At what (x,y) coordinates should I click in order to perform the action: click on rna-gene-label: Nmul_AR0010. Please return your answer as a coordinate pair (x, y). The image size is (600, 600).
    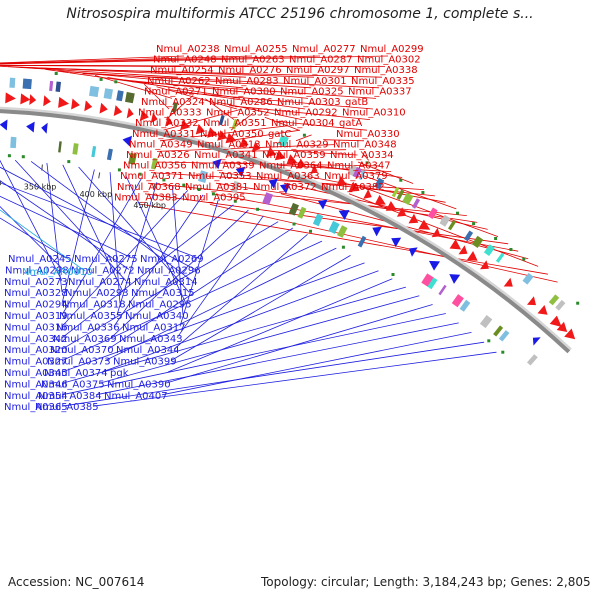
    Looking at the image, I should click on (57, 272).